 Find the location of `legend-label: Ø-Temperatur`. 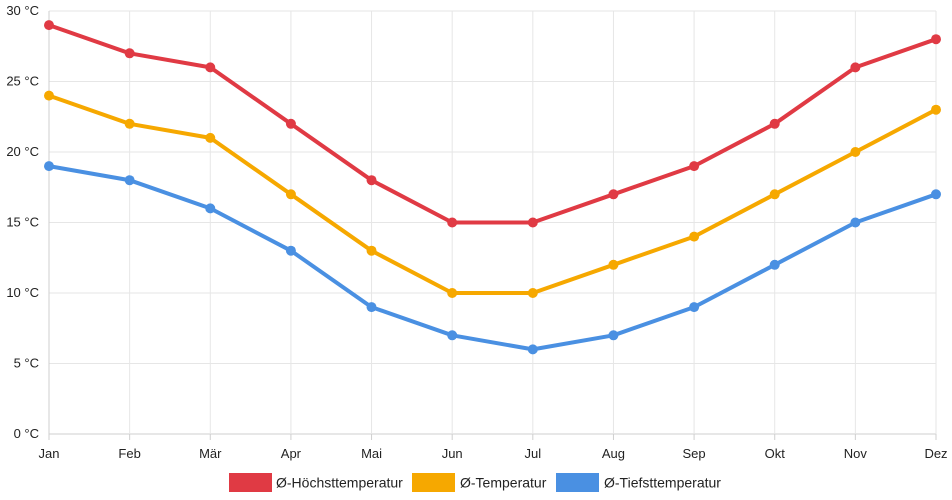

legend-label: Ø-Temperatur is located at coordinates (503, 483).